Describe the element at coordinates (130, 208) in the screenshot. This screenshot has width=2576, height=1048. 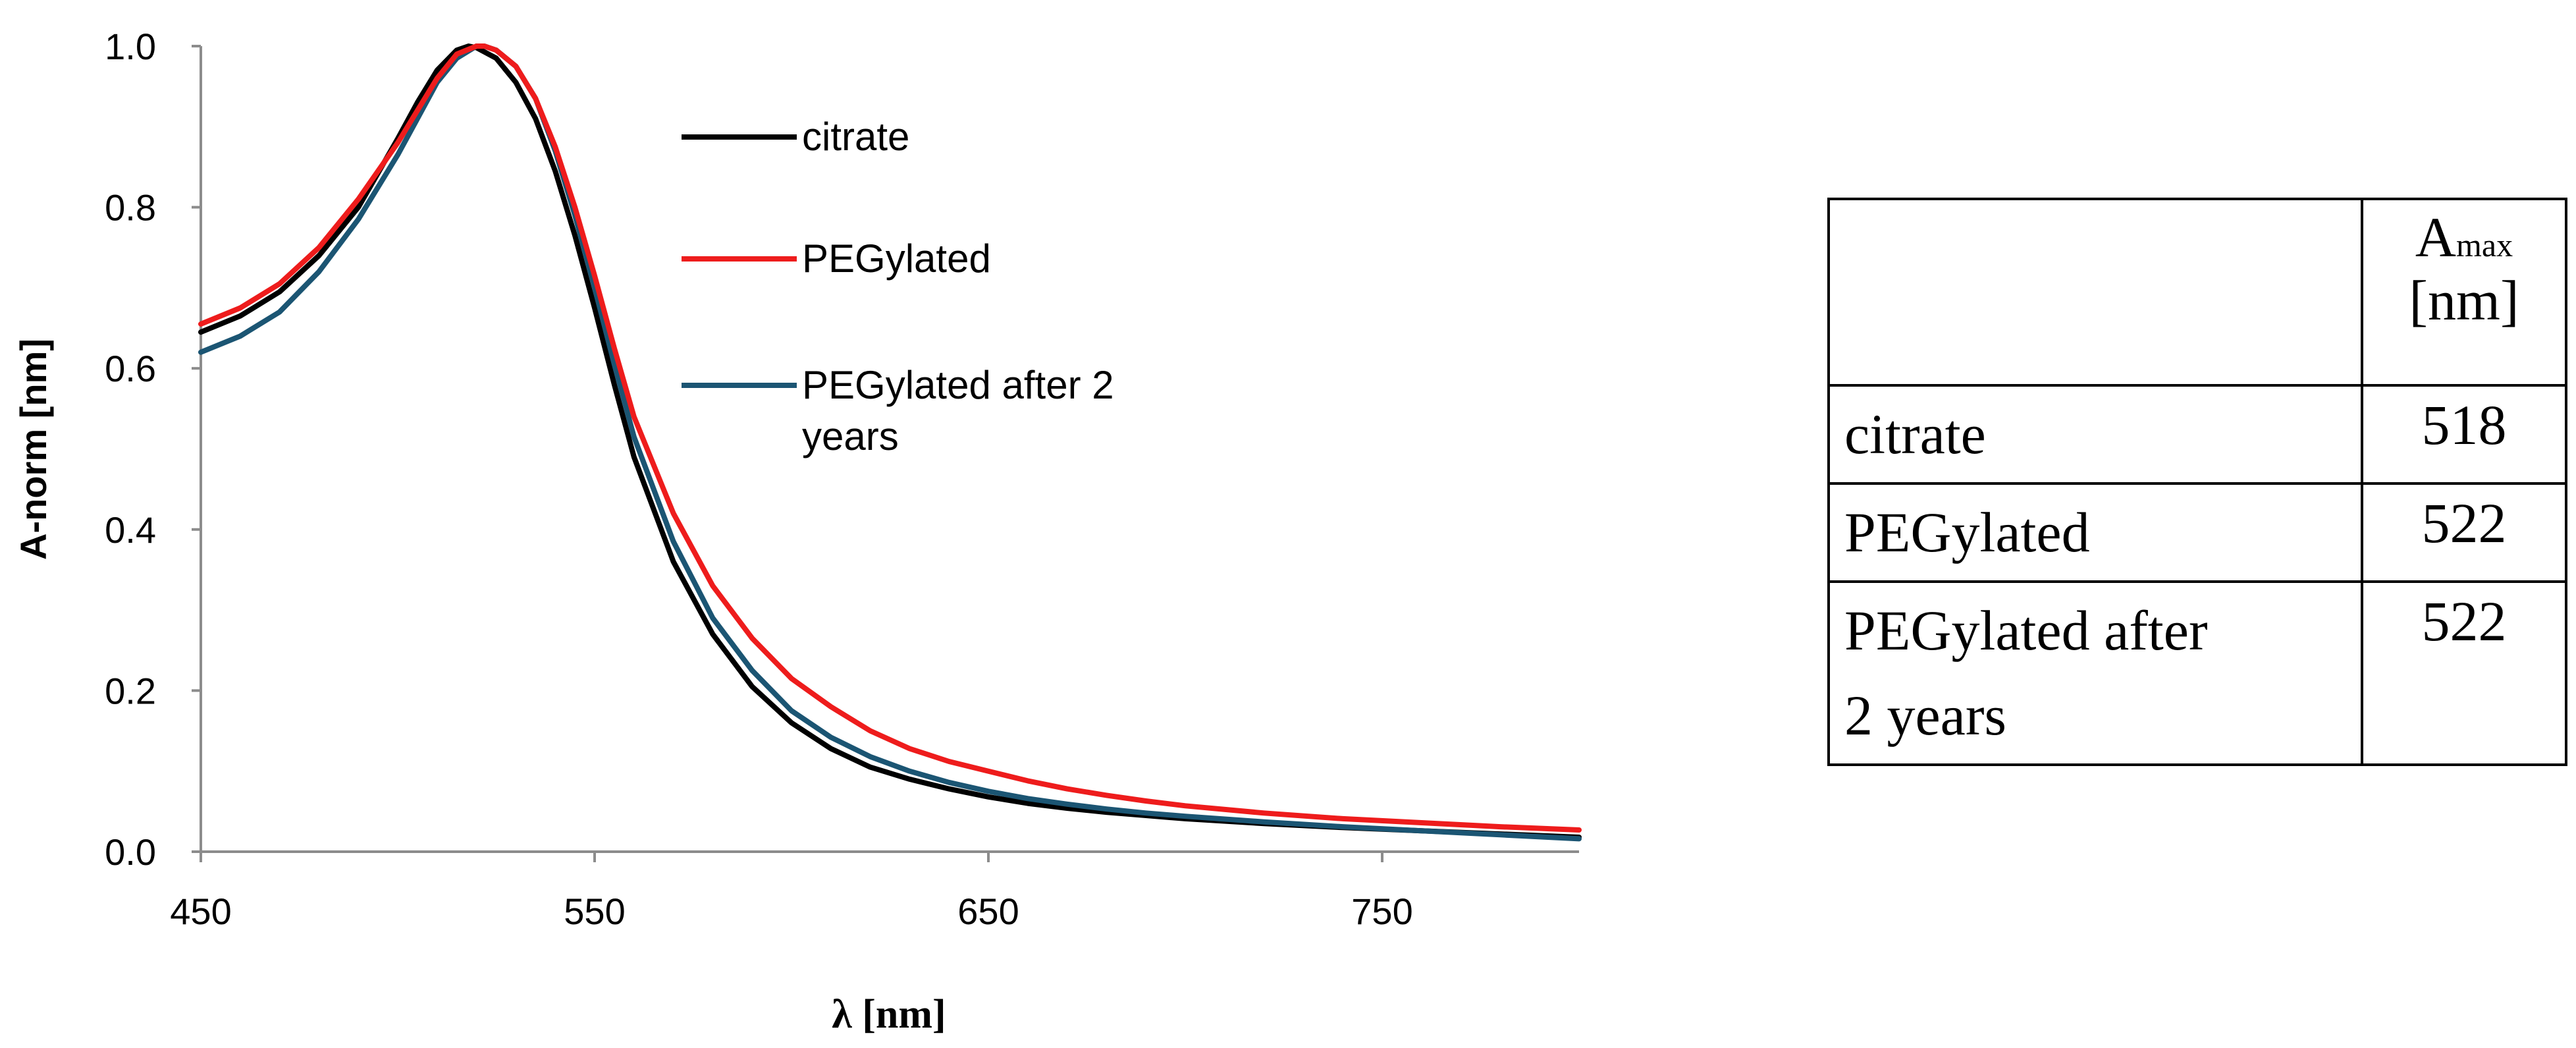
I see `y-tick-label: 0.8` at that location.